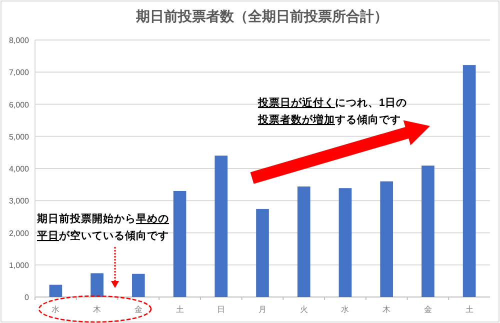  I want to click on annotation: 投票日が近付くにつれ、1日の, so click(332, 102).